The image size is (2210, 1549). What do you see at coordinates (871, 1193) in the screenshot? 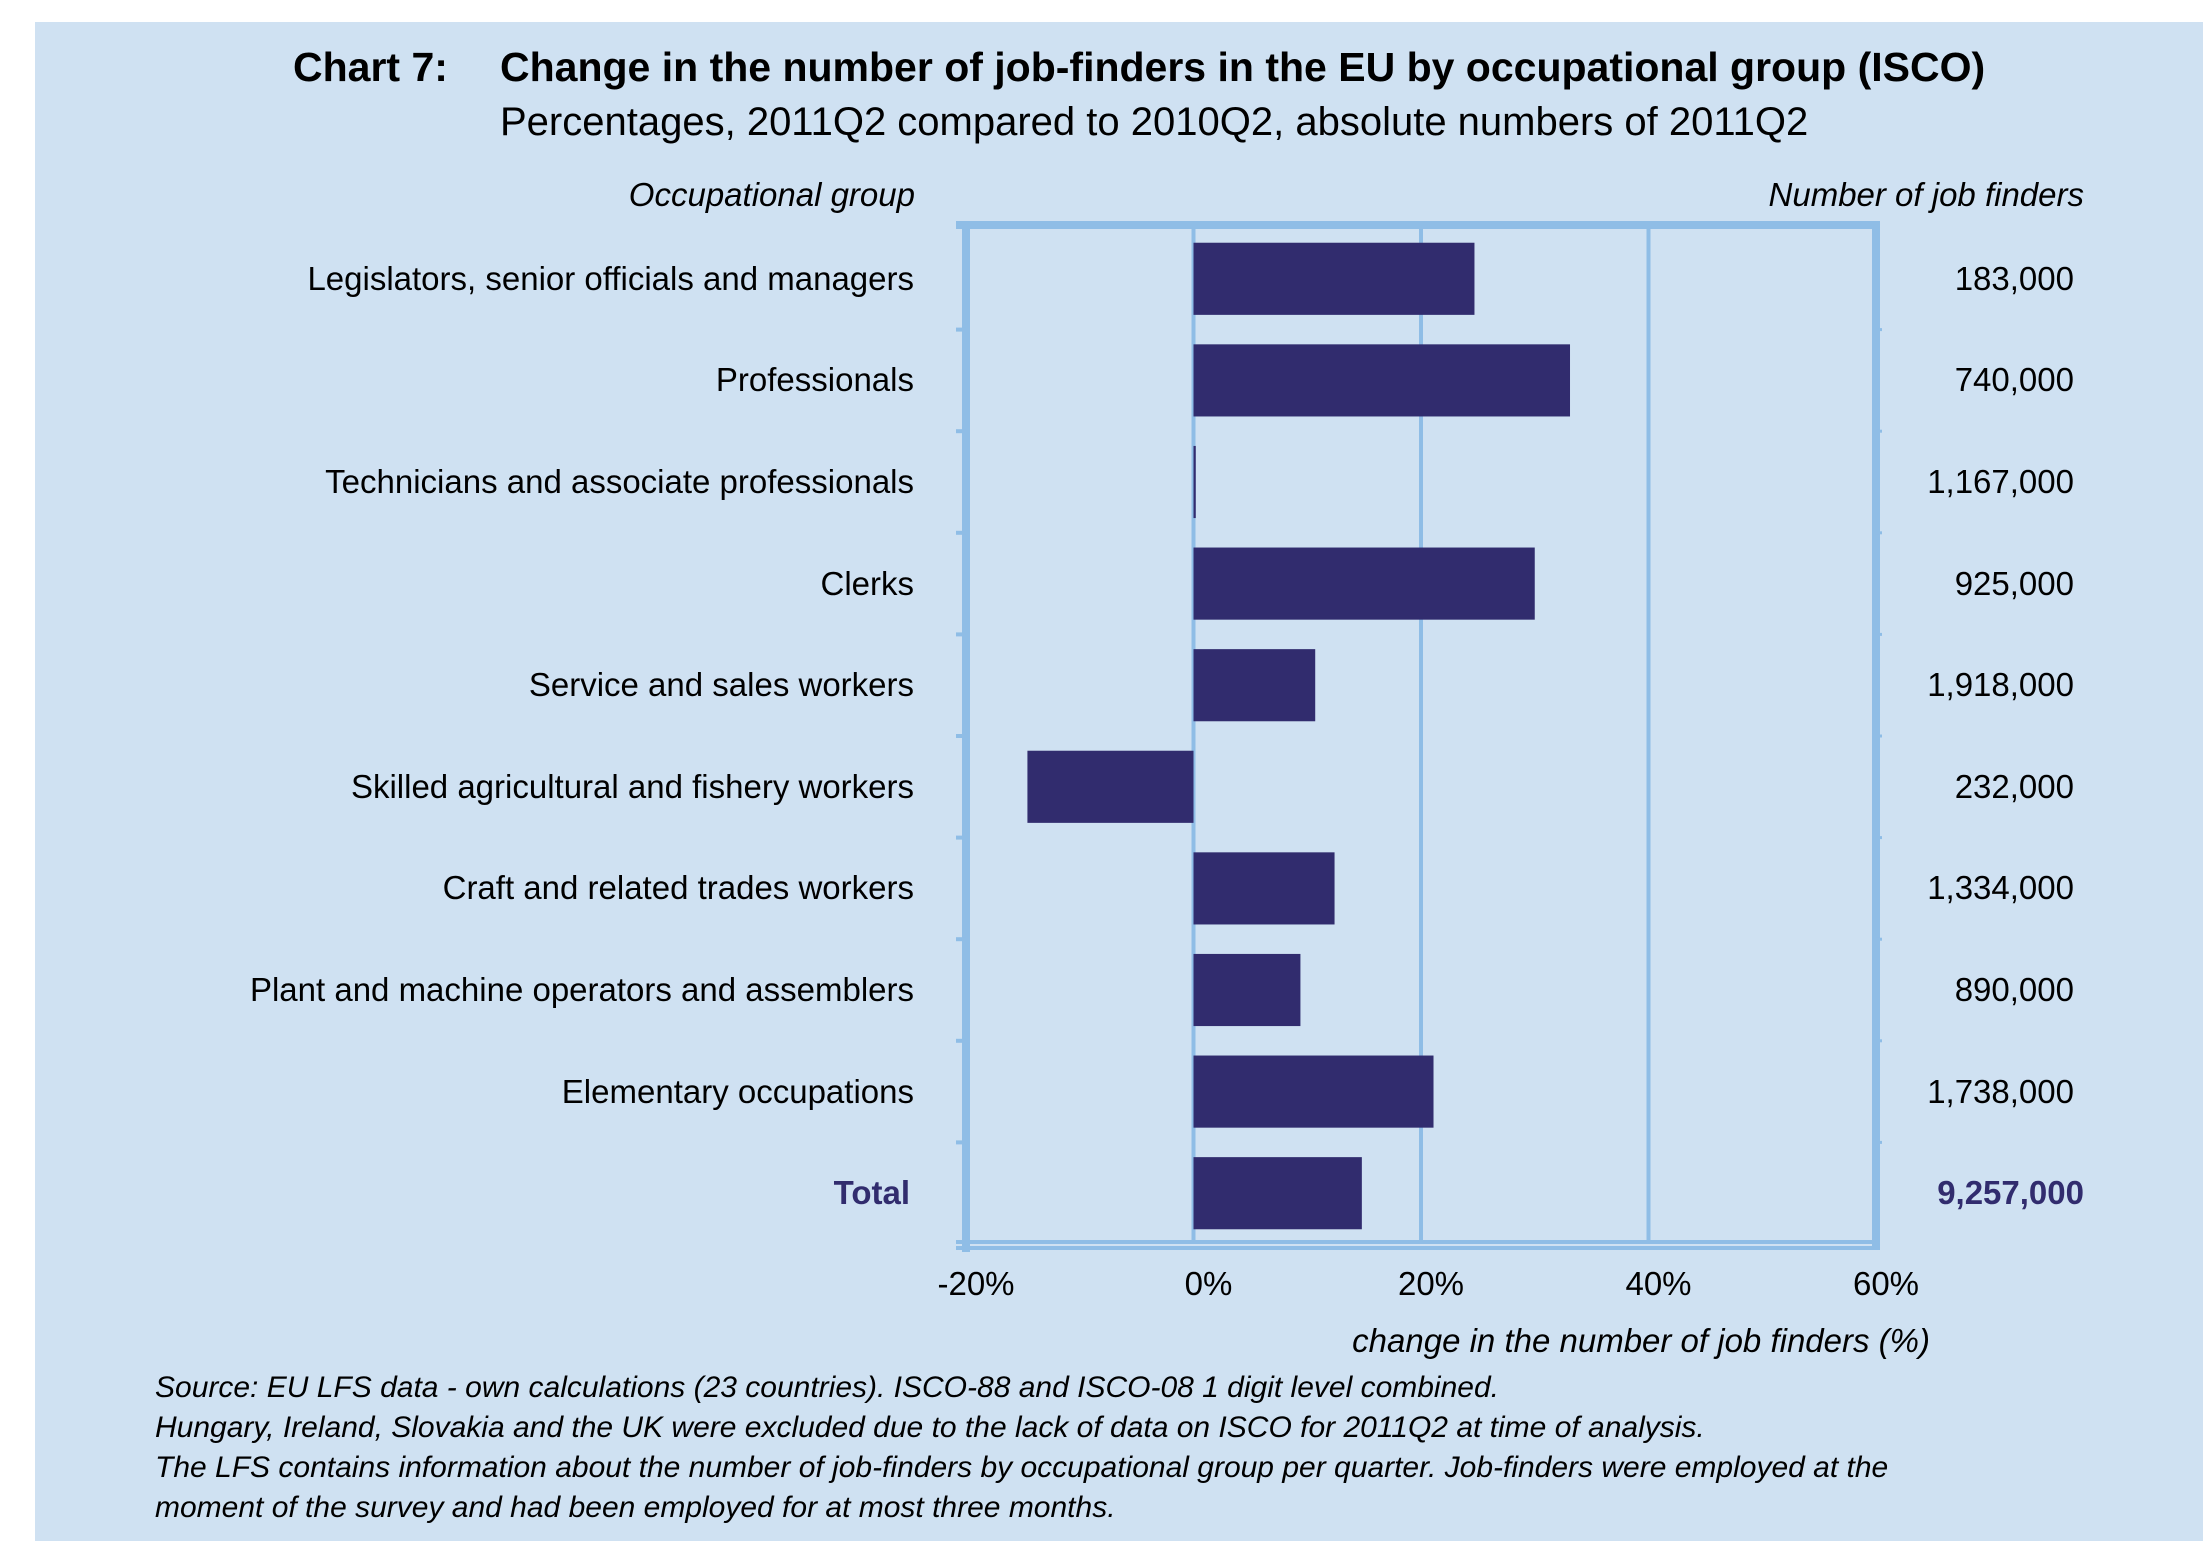
I see `category-label: Total` at bounding box center [871, 1193].